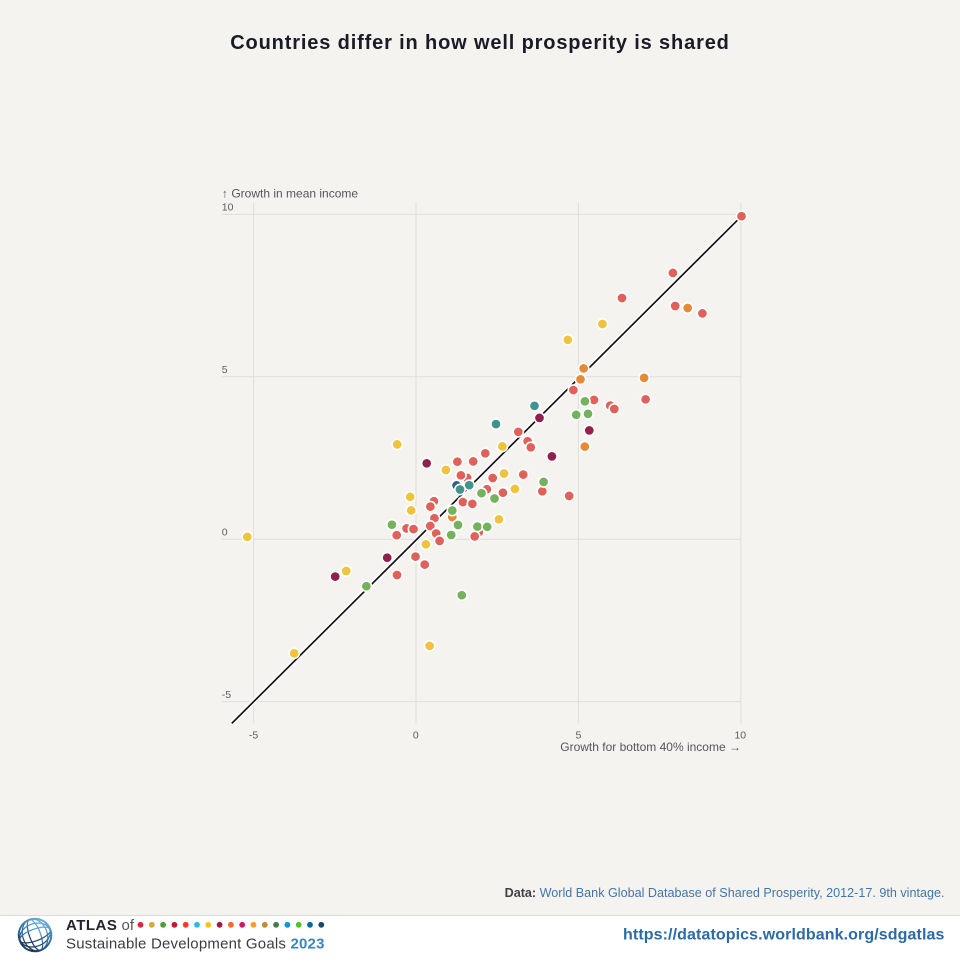  Describe the element at coordinates (100, 925) in the screenshot. I see `svg-text: ATLAS of` at that location.